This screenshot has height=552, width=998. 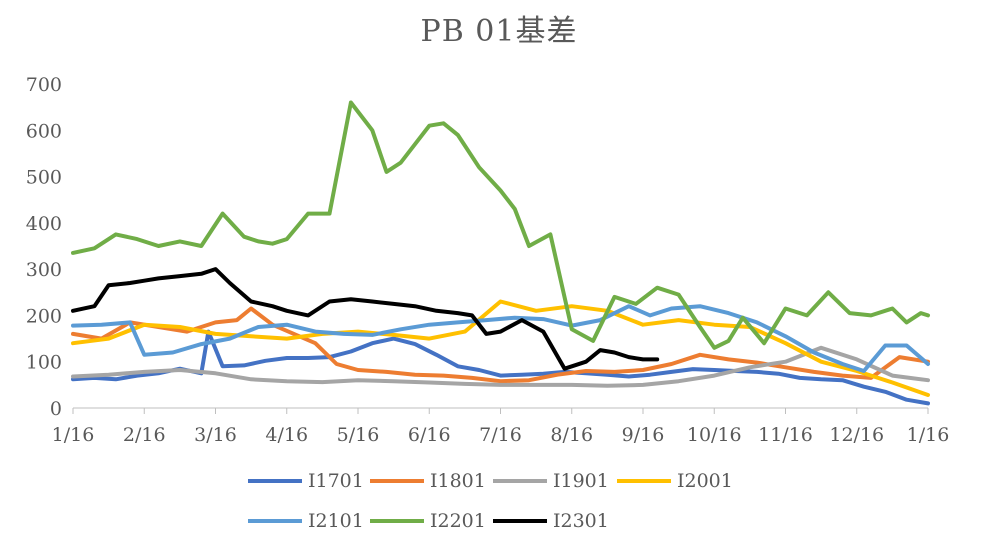 What do you see at coordinates (44, 131) in the screenshot?
I see `y-tick-label: 600` at bounding box center [44, 131].